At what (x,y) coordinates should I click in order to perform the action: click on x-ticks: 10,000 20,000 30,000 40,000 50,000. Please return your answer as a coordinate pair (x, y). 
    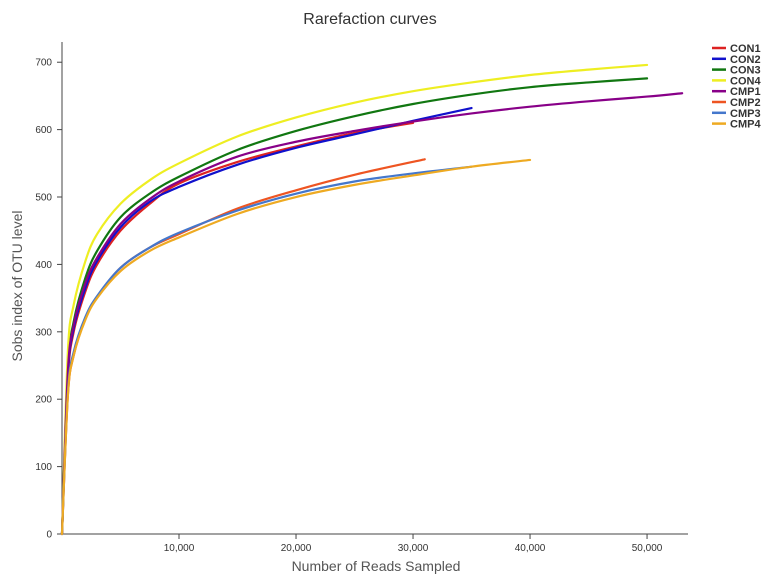
    Looking at the image, I should click on (413, 544).